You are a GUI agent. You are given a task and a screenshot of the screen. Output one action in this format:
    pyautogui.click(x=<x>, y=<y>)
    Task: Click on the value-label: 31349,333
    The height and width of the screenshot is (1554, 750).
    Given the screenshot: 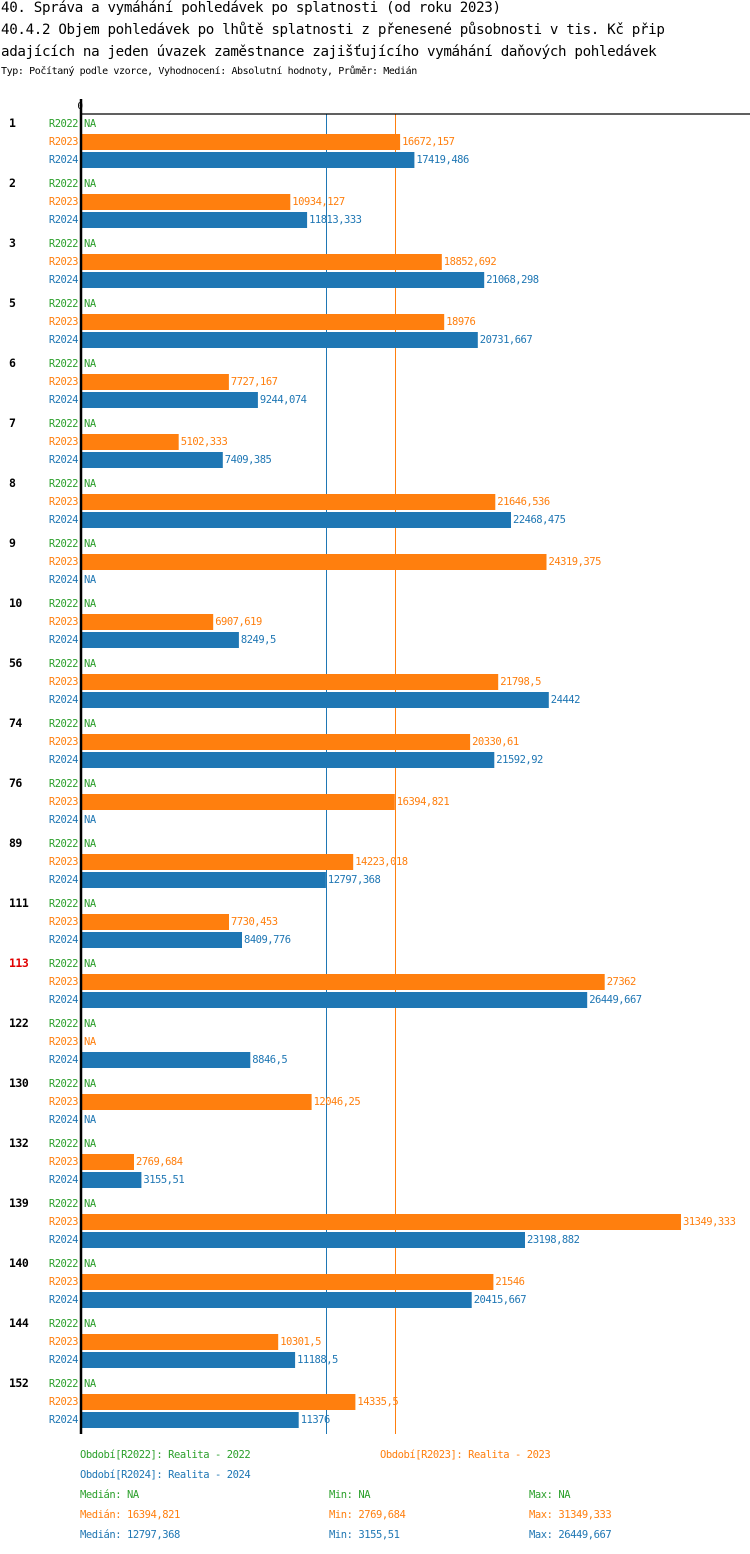 What is the action you would take?
    pyautogui.click(x=709, y=1222)
    